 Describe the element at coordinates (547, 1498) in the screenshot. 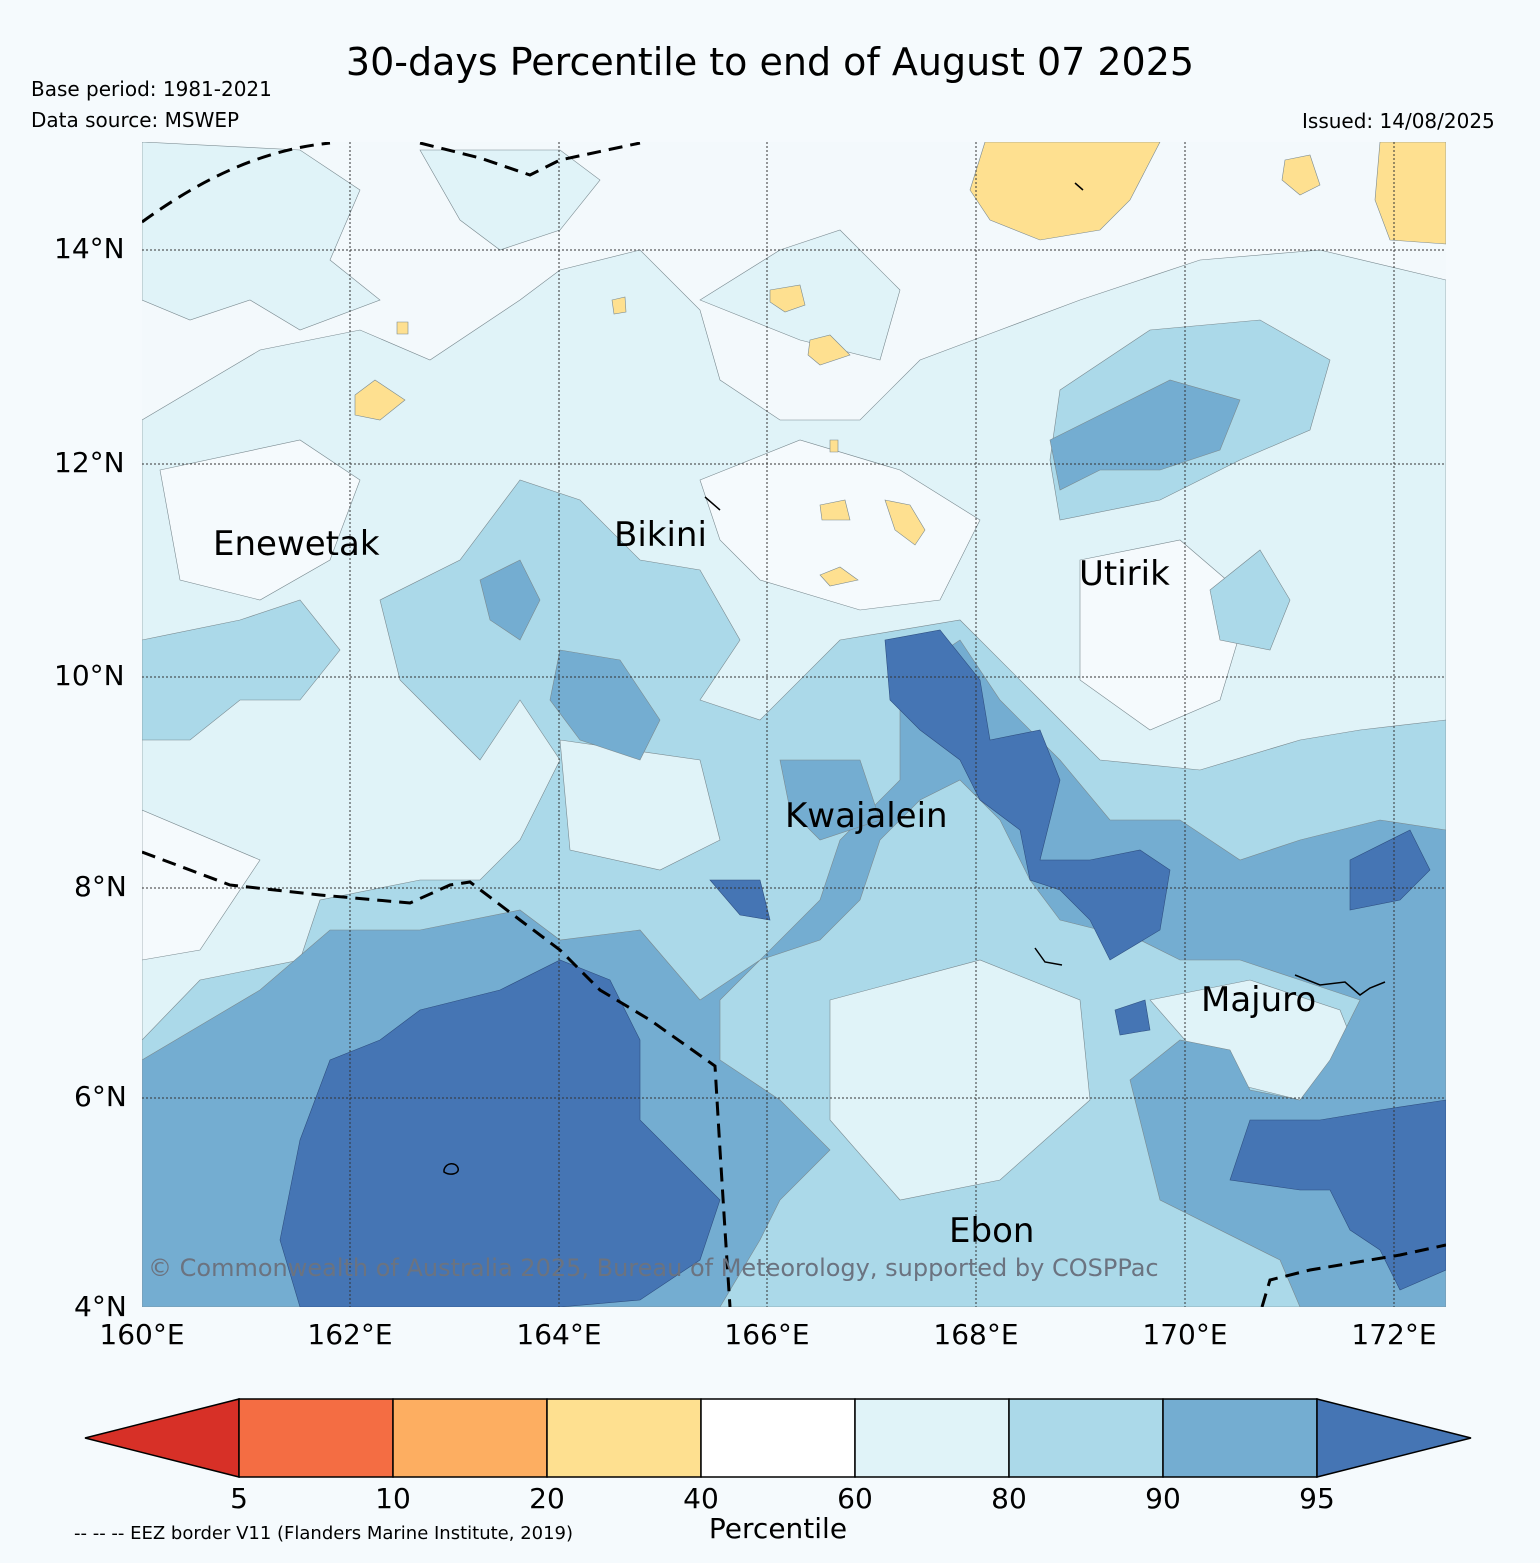

I see `colorbar-tick-20: 20` at that location.